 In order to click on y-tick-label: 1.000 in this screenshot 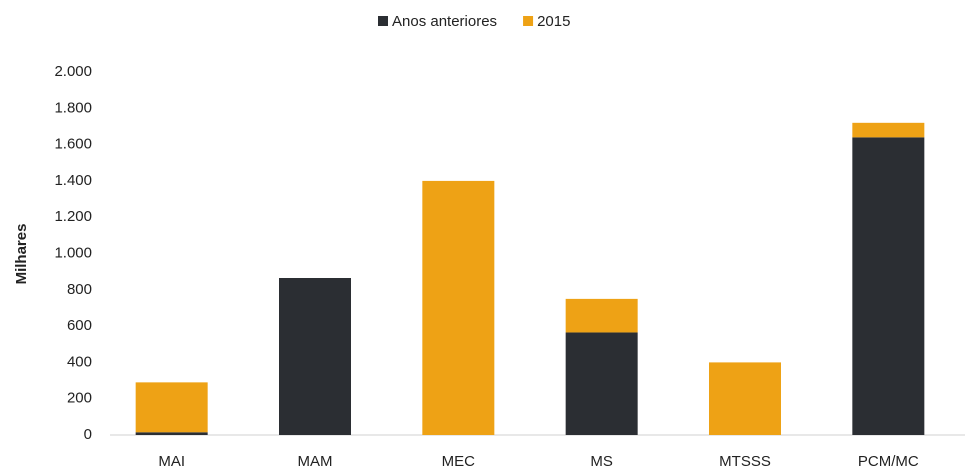, I will do `click(73, 252)`.